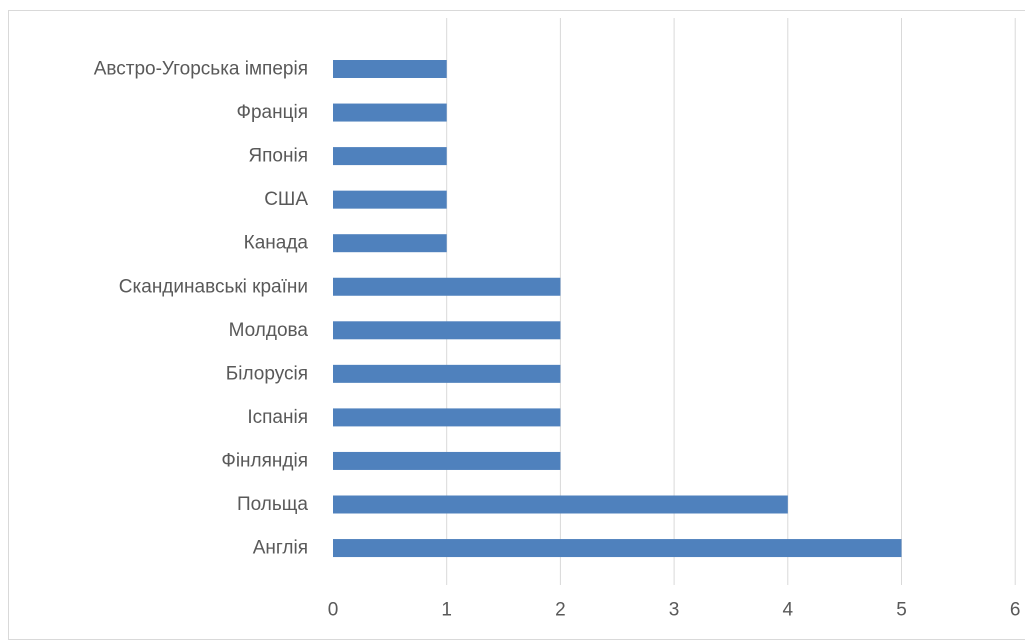  What do you see at coordinates (286, 199) in the screenshot?
I see `category-label-3: США` at bounding box center [286, 199].